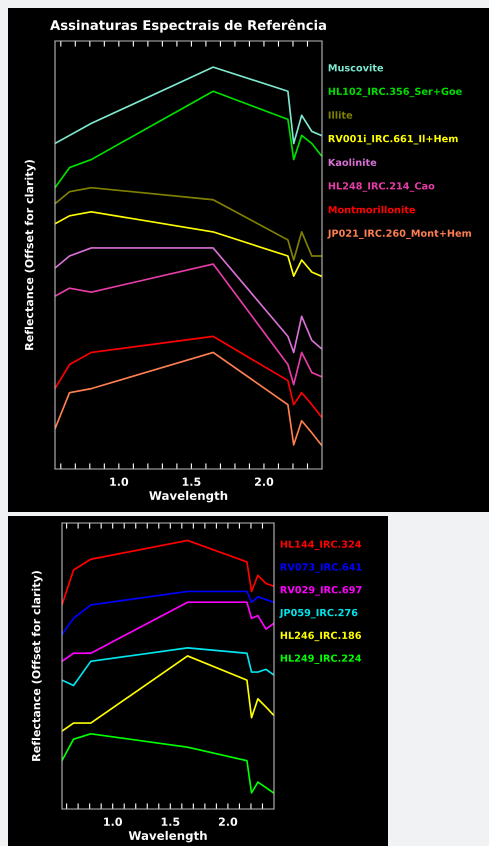  Describe the element at coordinates (399, 234) in the screenshot. I see `text: JP021_IRC.260_Mont+Hem` at that location.